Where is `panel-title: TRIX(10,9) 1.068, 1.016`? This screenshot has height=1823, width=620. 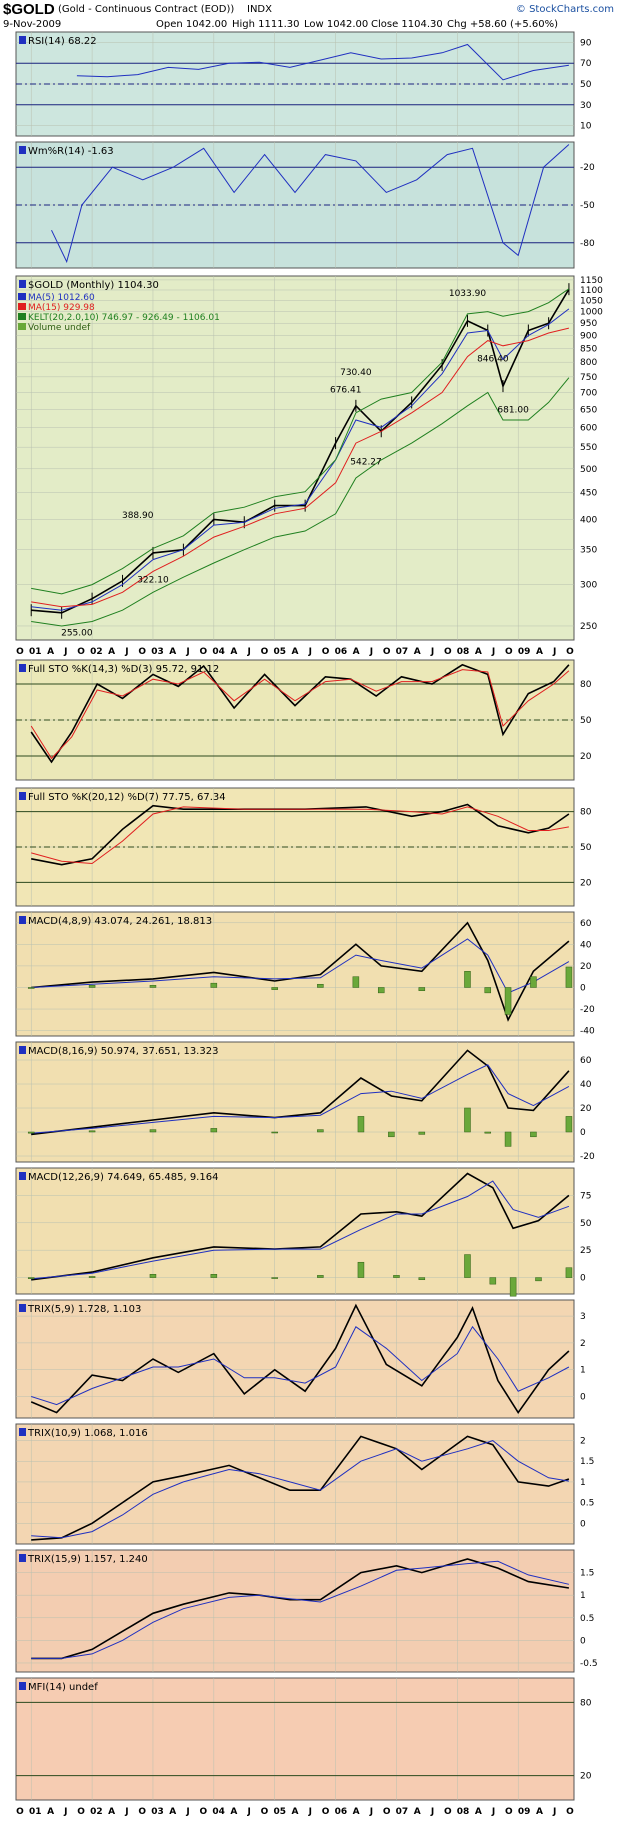 panel-title: TRIX(10,9) 1.068, 1.016 is located at coordinates (87, 1433).